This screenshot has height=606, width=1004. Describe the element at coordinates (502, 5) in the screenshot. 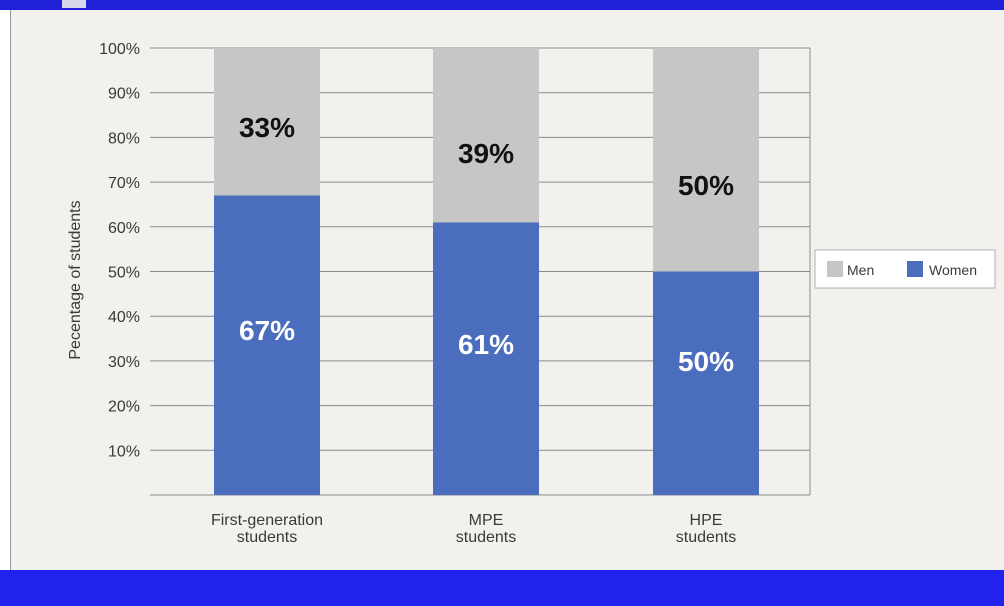

I see `top-frame-bar` at that location.